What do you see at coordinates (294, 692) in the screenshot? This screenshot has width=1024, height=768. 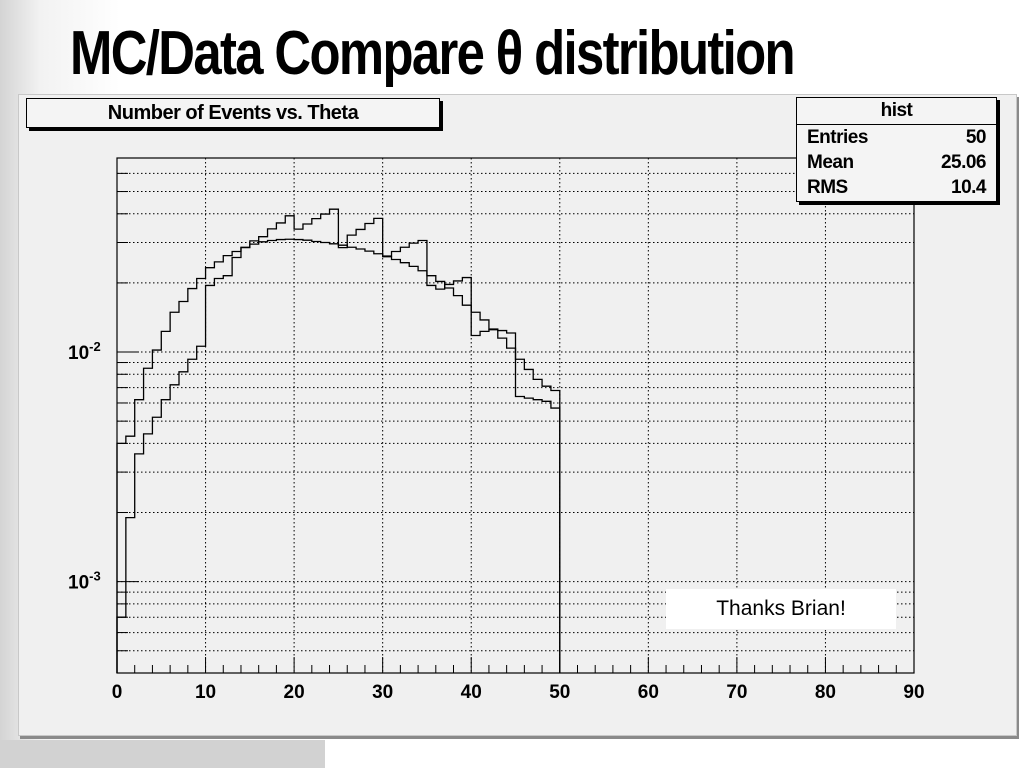 I see `x-tick-label: 20` at bounding box center [294, 692].